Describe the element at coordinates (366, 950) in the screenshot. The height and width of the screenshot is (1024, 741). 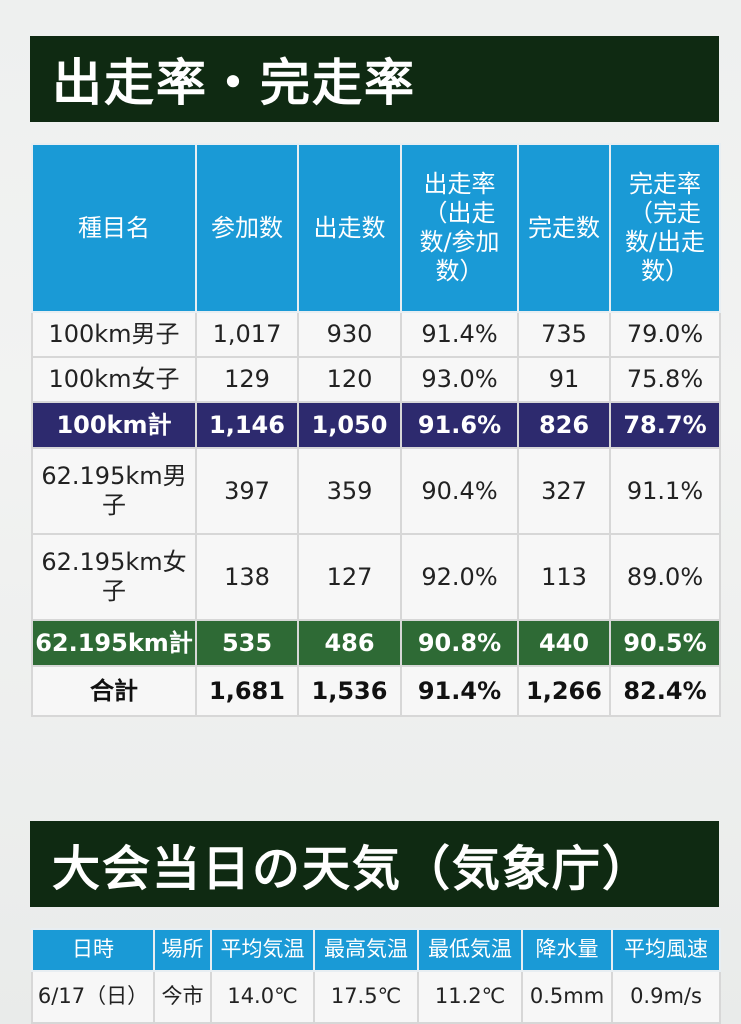
I see `header-max-temp: 最高気温` at that location.